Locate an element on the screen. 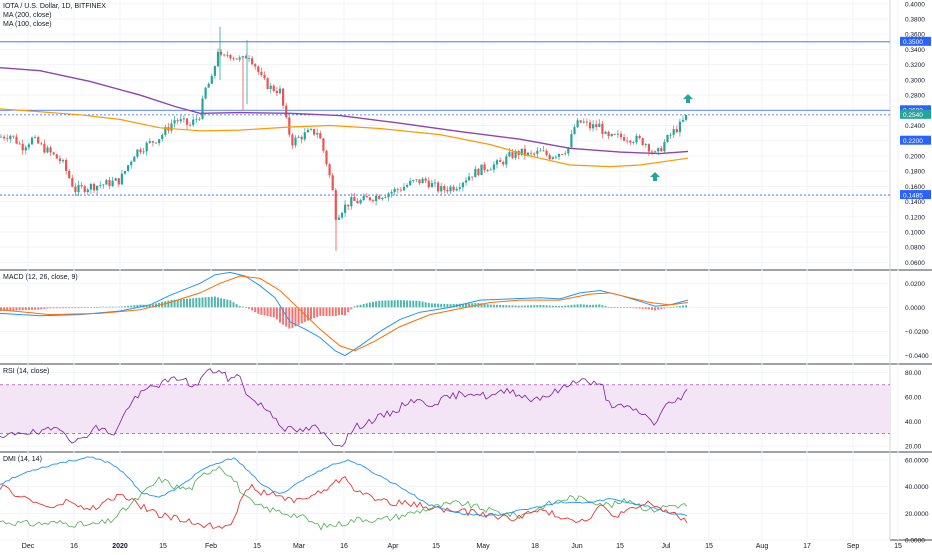 This screenshot has height=555, width=932. dmi-title: DMI (14, 14) is located at coordinates (22, 459).